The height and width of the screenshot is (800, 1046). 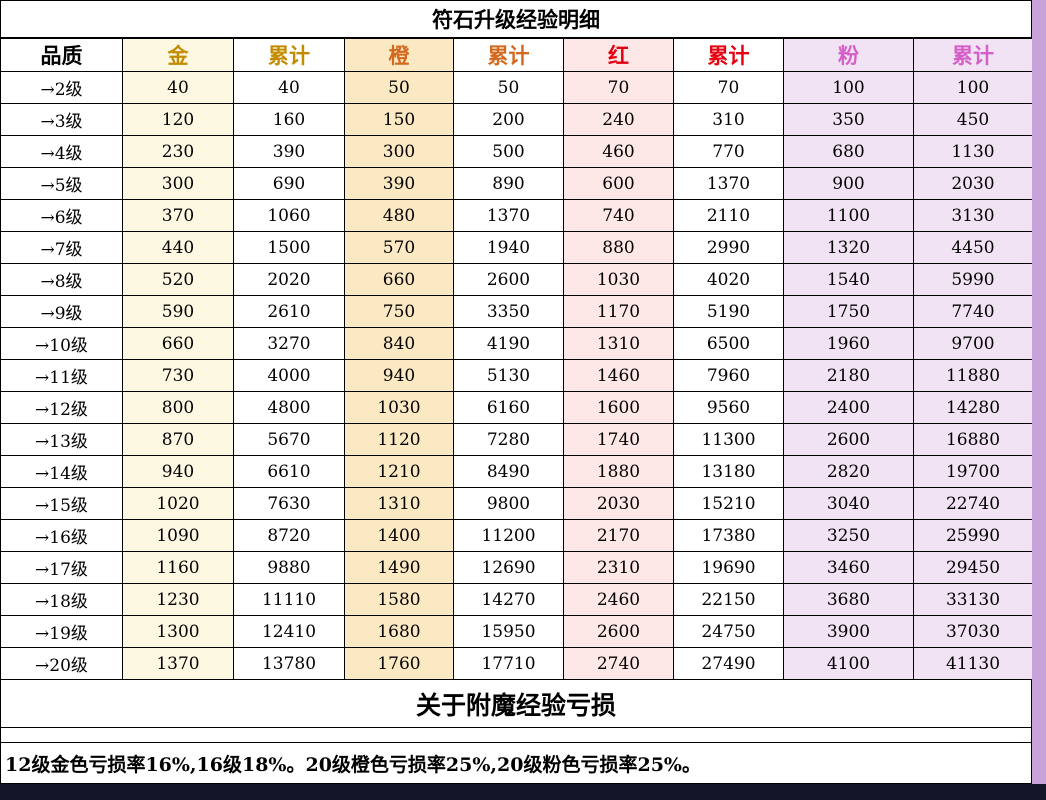 I want to click on value-cell: 1760, so click(x=399, y=663).